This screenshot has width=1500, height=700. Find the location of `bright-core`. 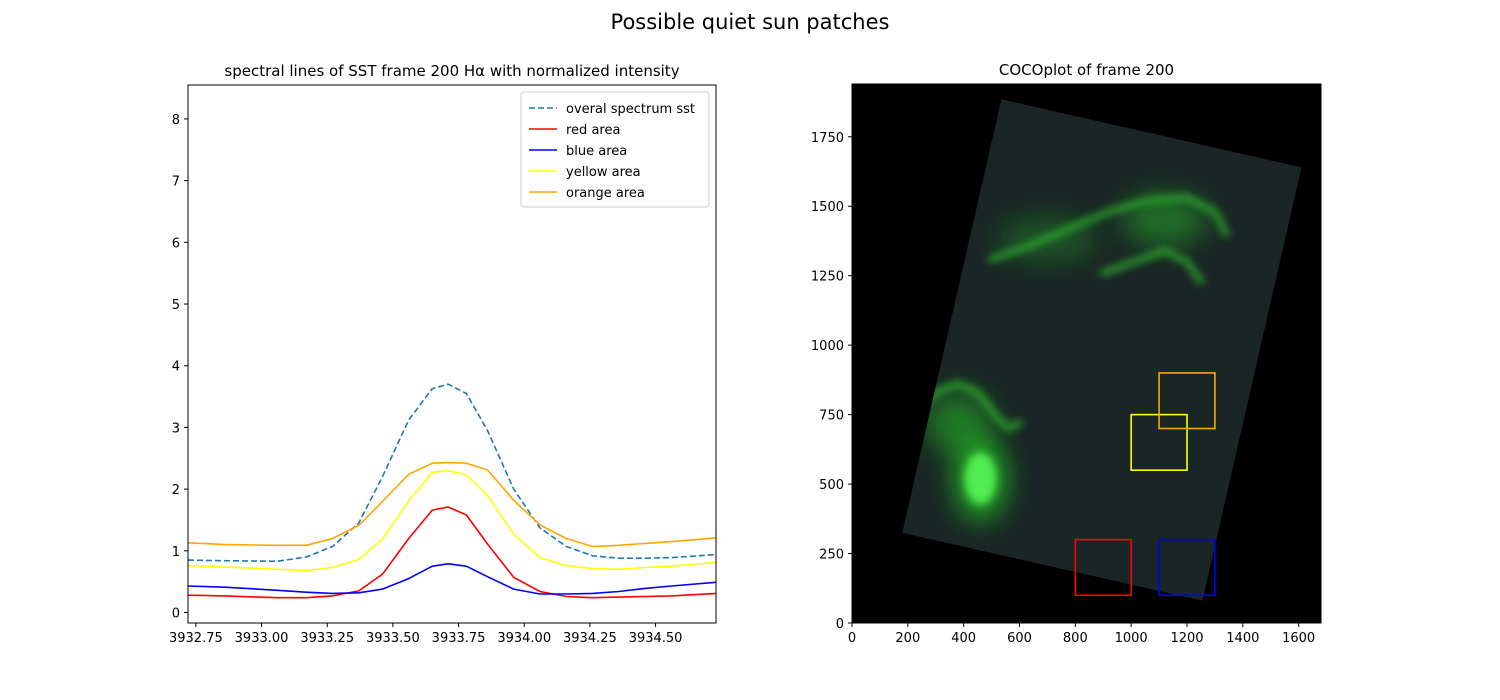

bright-core is located at coordinates (980, 478).